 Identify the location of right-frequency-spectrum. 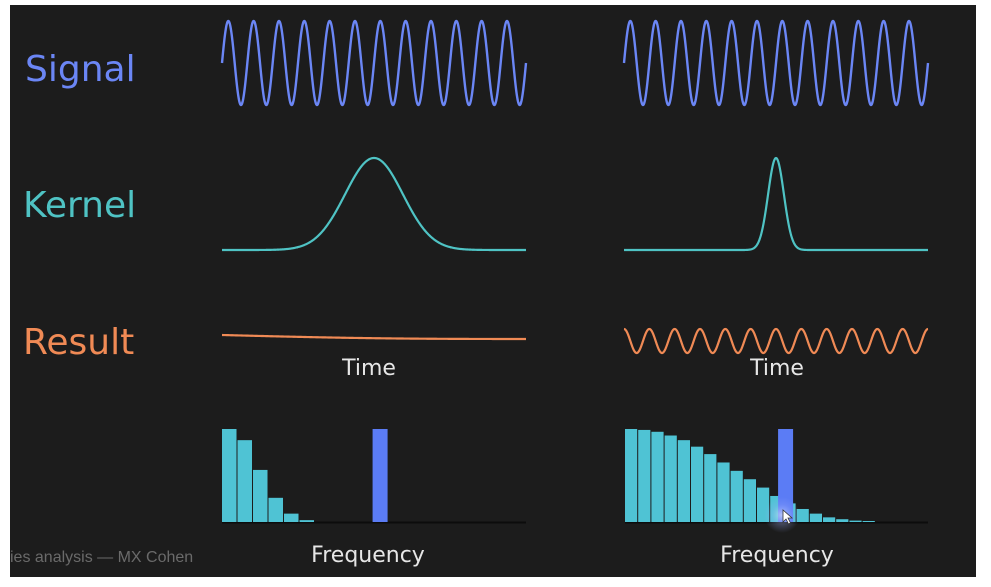
(776, 476).